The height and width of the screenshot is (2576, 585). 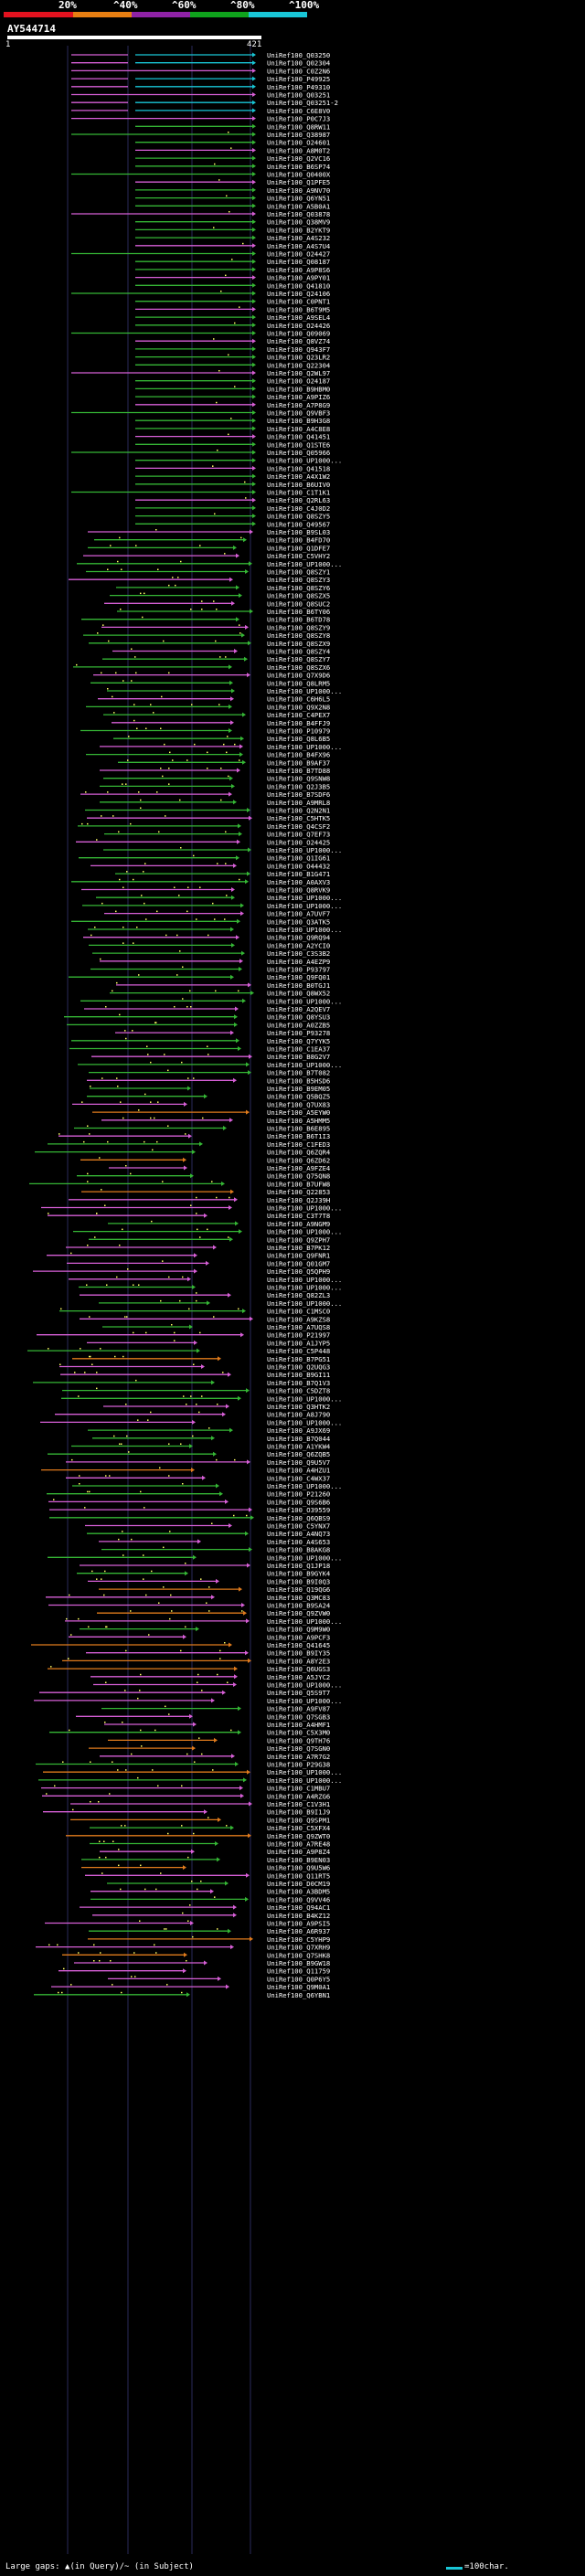 I want to click on hit-label: UniRef100_Q8SZY4, so click(x=299, y=652).